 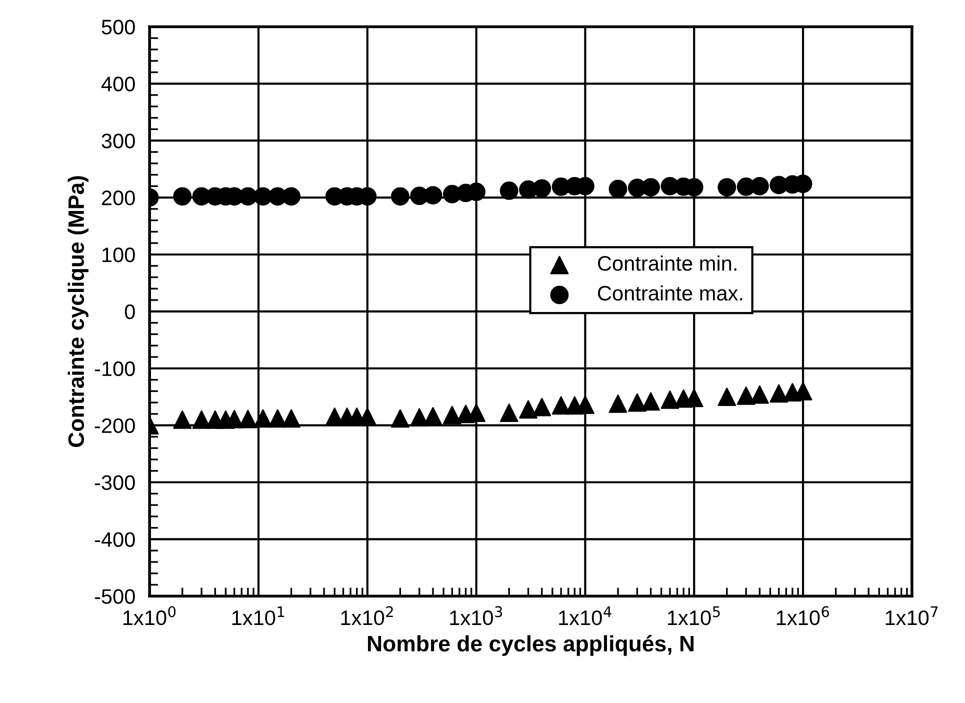 I want to click on x-tick-label: 1x10$^{5}$, so click(x=694, y=616).